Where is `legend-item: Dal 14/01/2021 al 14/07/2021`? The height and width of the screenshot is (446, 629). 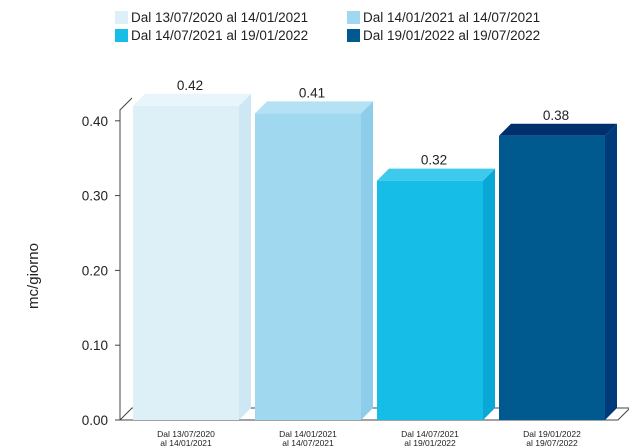
legend-item: Dal 14/01/2021 al 14/07/2021 is located at coordinates (443, 17).